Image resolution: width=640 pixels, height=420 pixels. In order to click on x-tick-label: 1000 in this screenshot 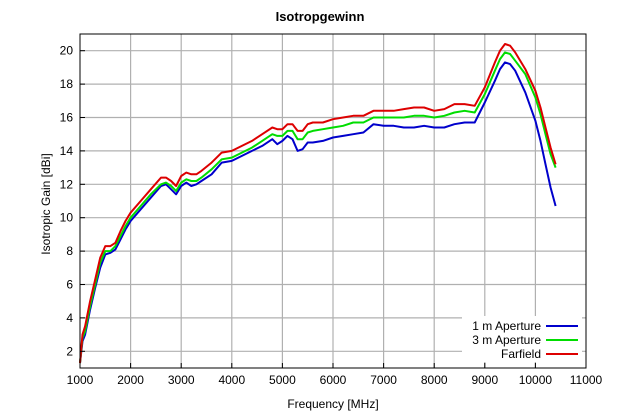, I will do `click(80, 380)`.